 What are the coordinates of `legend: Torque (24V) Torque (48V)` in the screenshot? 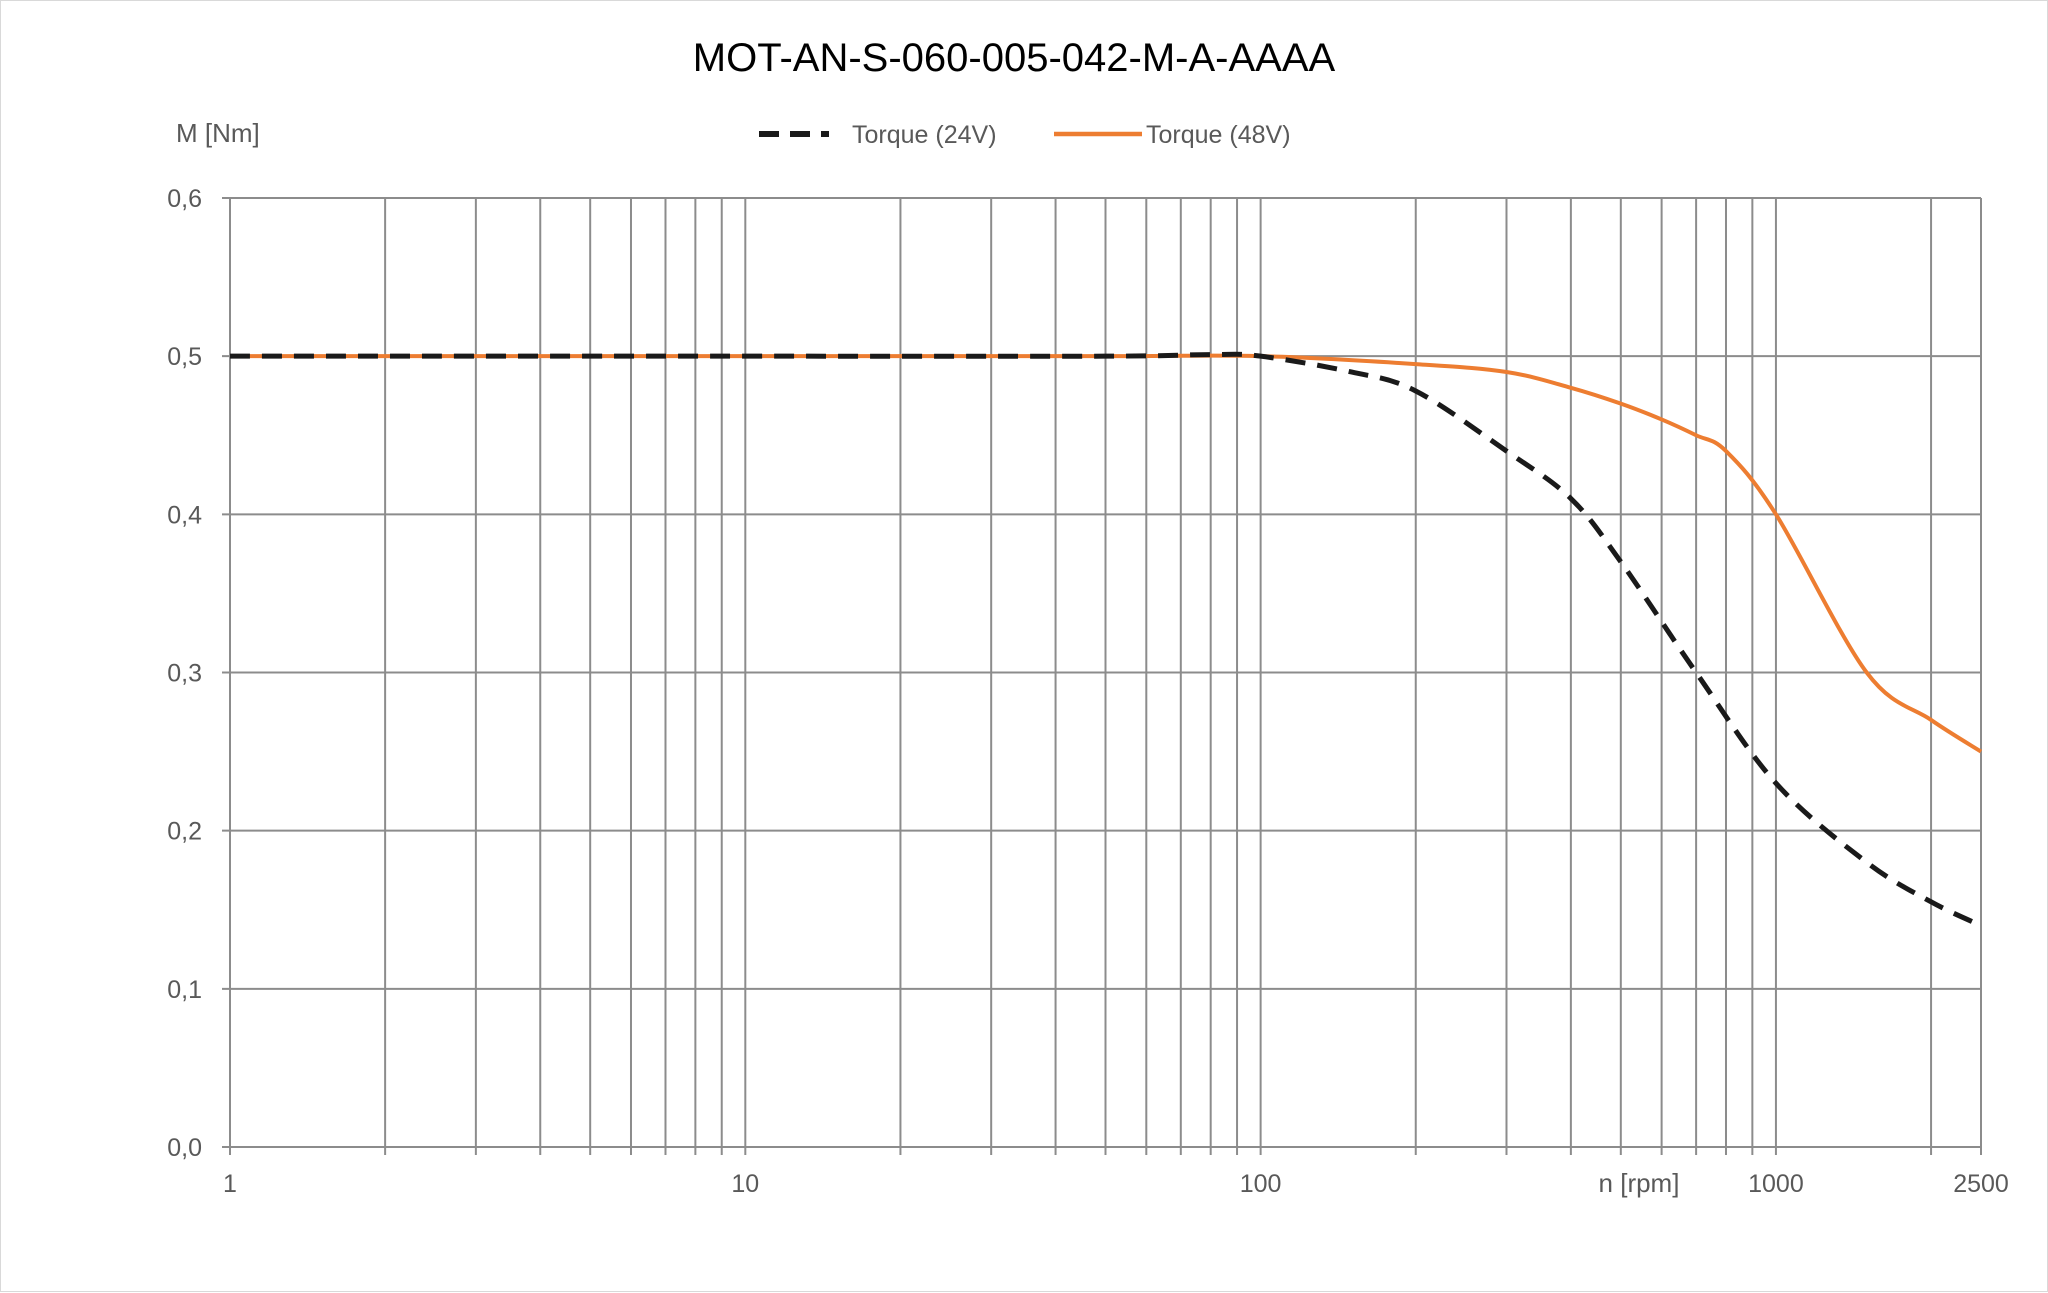 It's located at (1025, 135).